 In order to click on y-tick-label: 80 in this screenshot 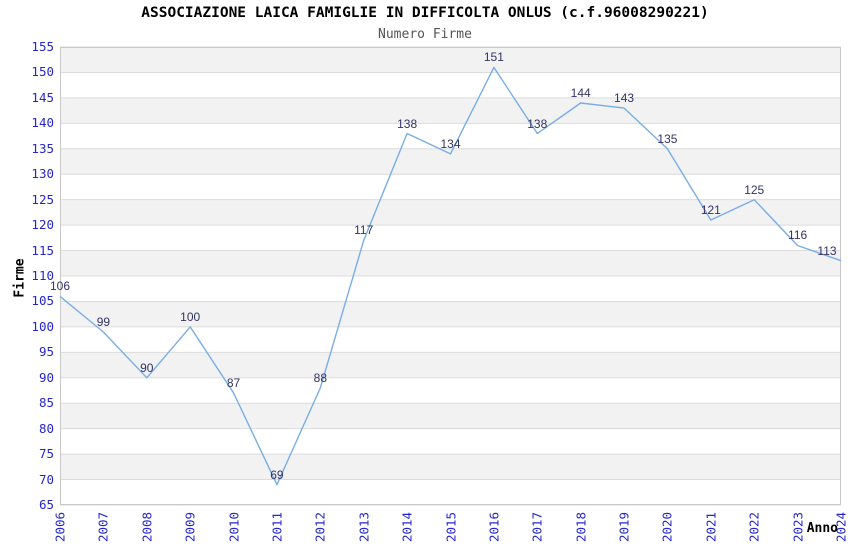, I will do `click(46, 428)`.